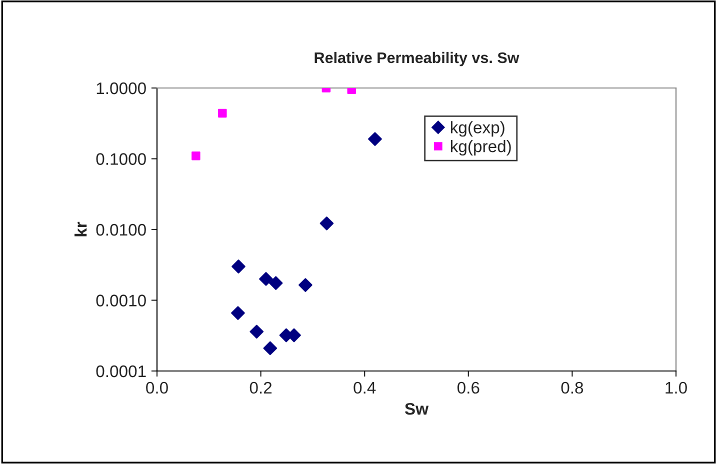  Describe the element at coordinates (477, 129) in the screenshot. I see `legend-label: kg(exp)` at that location.